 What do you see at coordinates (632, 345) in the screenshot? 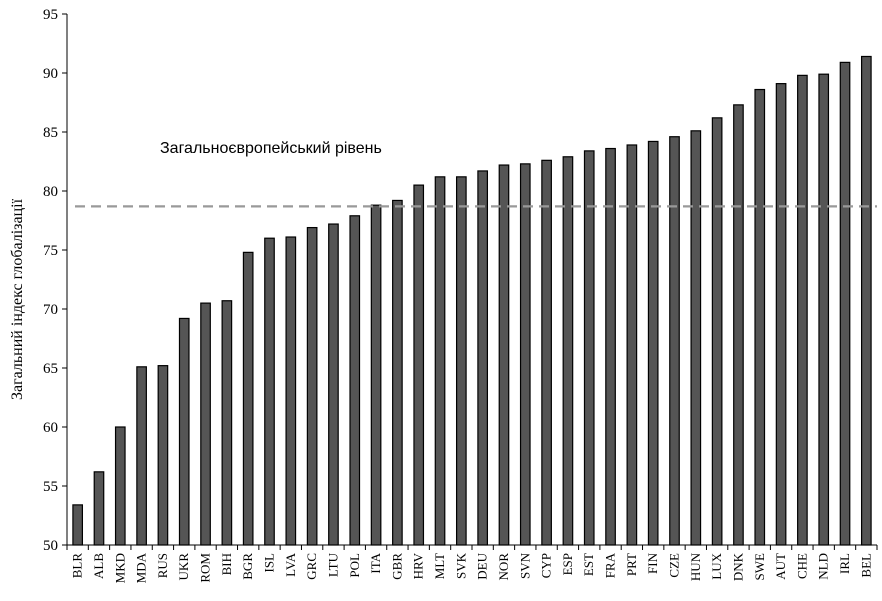
I see `bar-prt` at bounding box center [632, 345].